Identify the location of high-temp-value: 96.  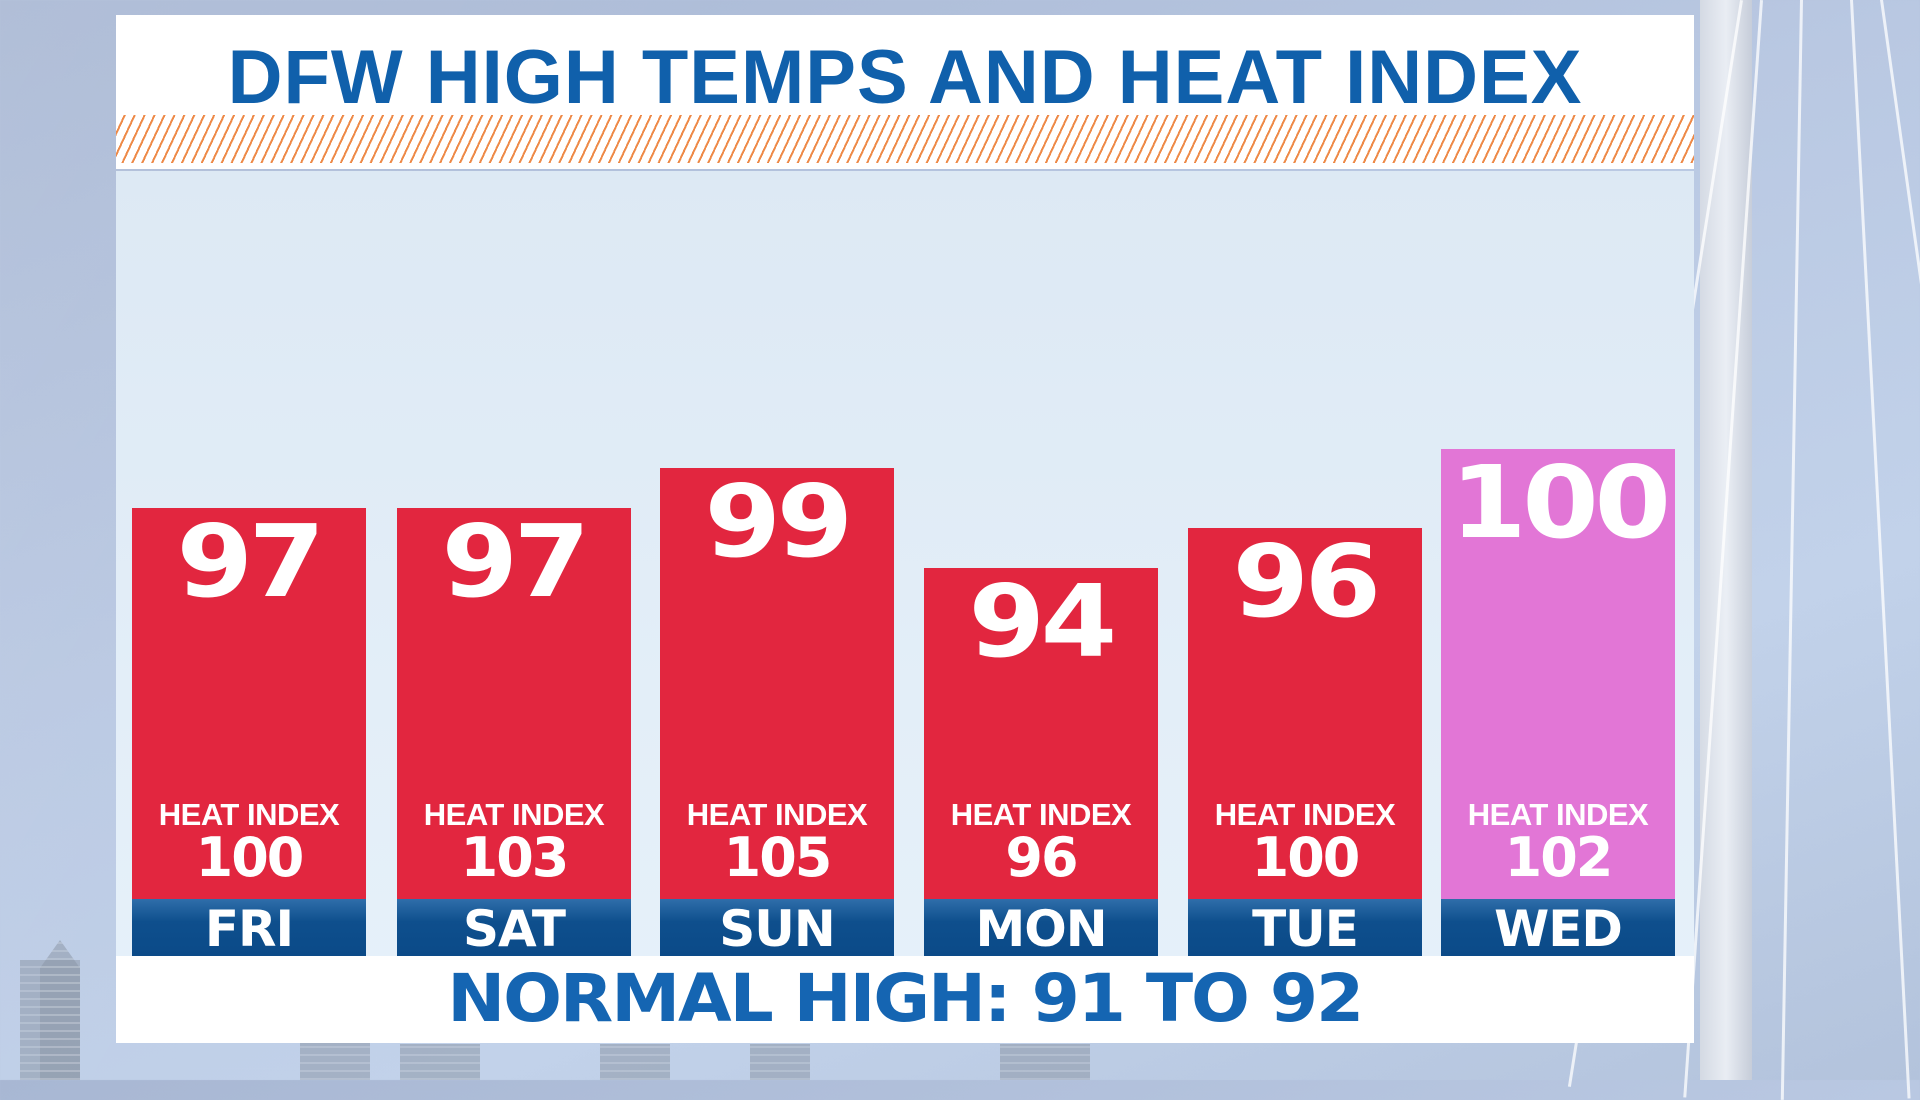
(1307, 581).